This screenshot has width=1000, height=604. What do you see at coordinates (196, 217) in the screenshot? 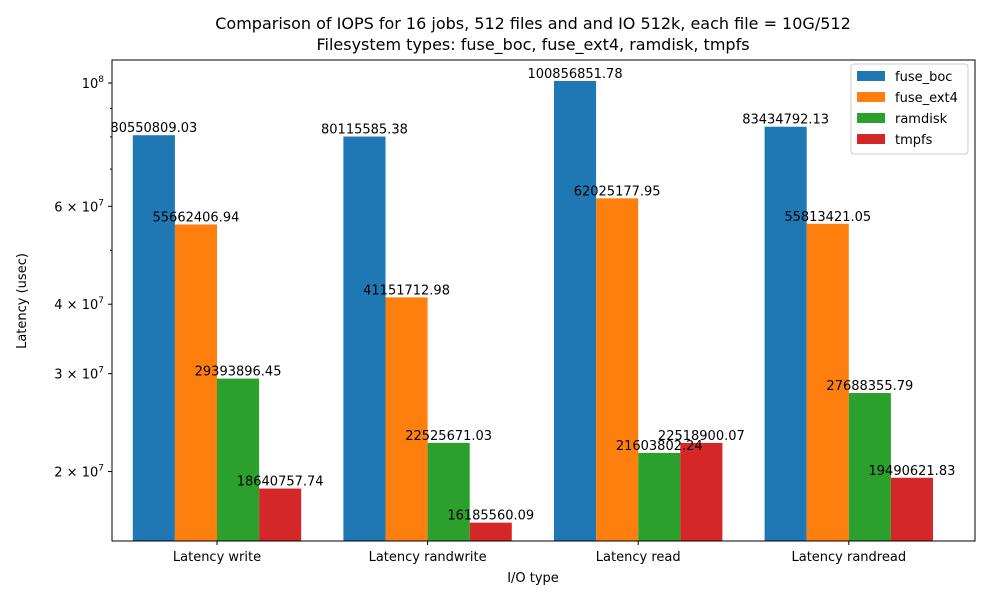
I see `data-label-fuse_ext4-0: 55662406.94` at bounding box center [196, 217].